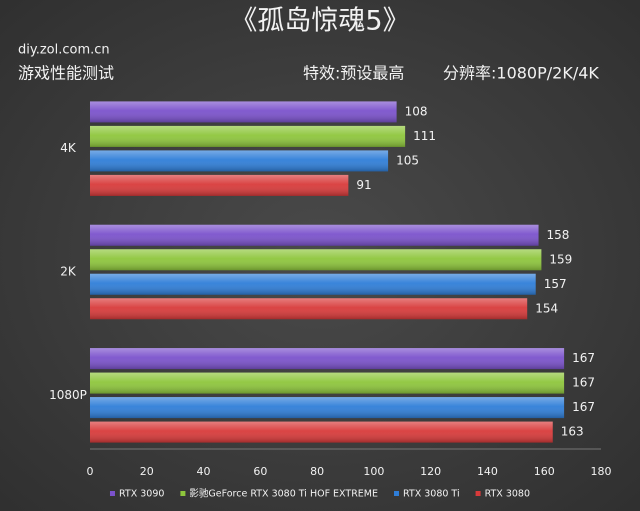 This screenshot has width=640, height=511. What do you see at coordinates (353, 73) in the screenshot?
I see `settings: 特效:预设最高` at bounding box center [353, 73].